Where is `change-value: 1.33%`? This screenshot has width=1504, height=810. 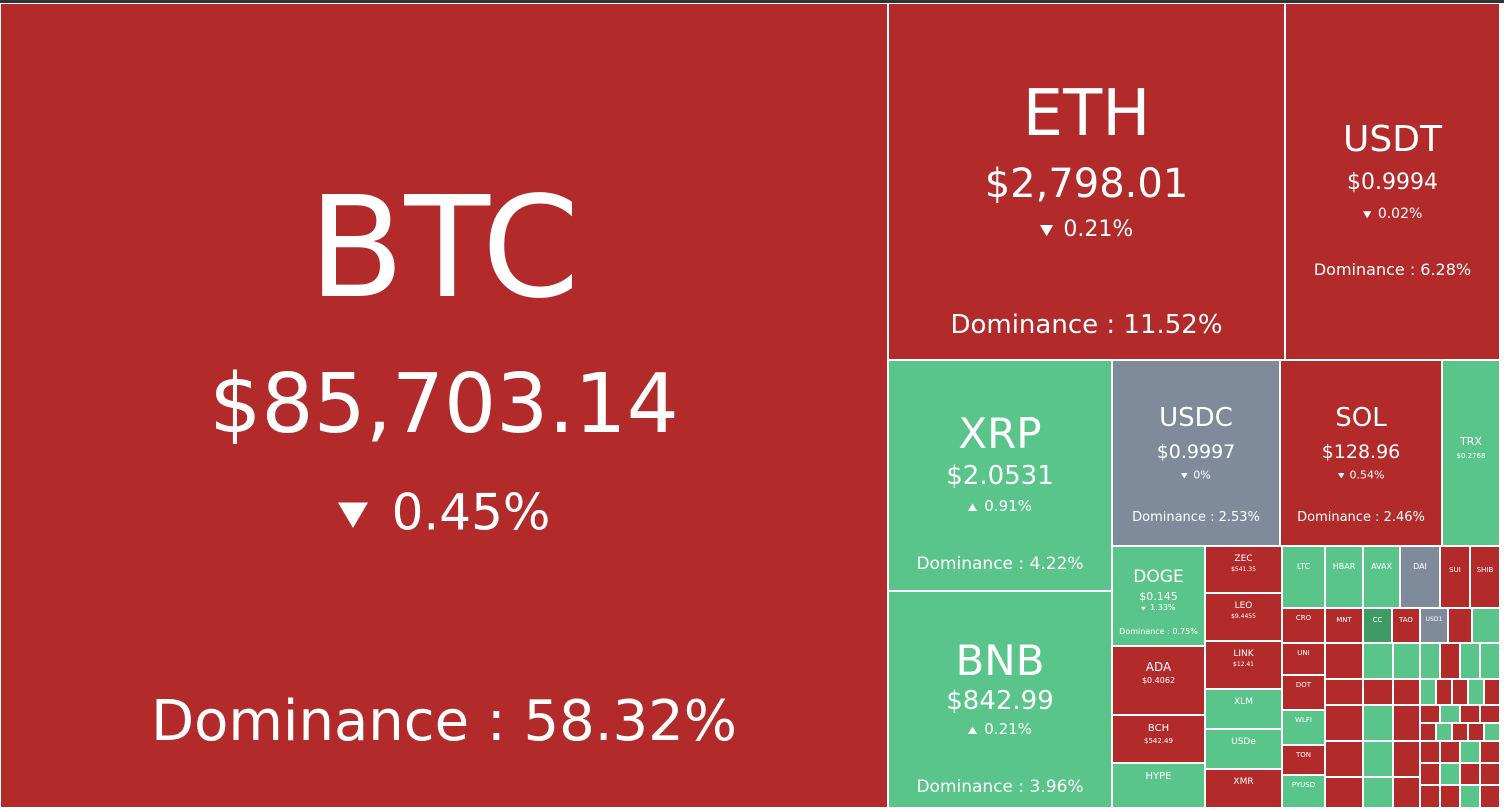
change-value: 1.33% is located at coordinates (1163, 607).